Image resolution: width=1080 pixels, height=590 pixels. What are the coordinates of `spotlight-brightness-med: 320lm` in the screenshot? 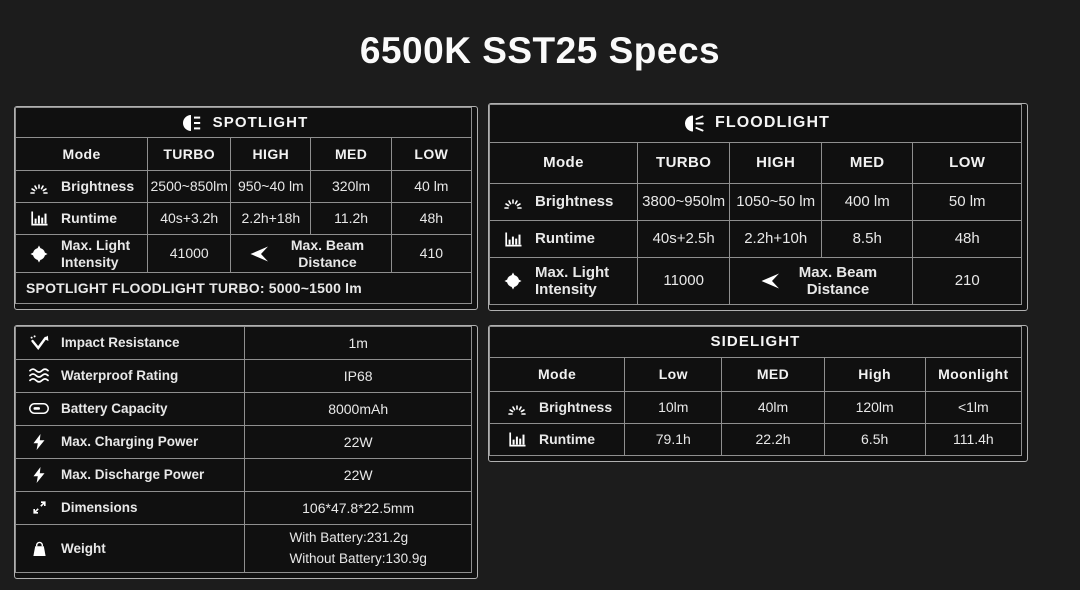 It's located at (351, 186).